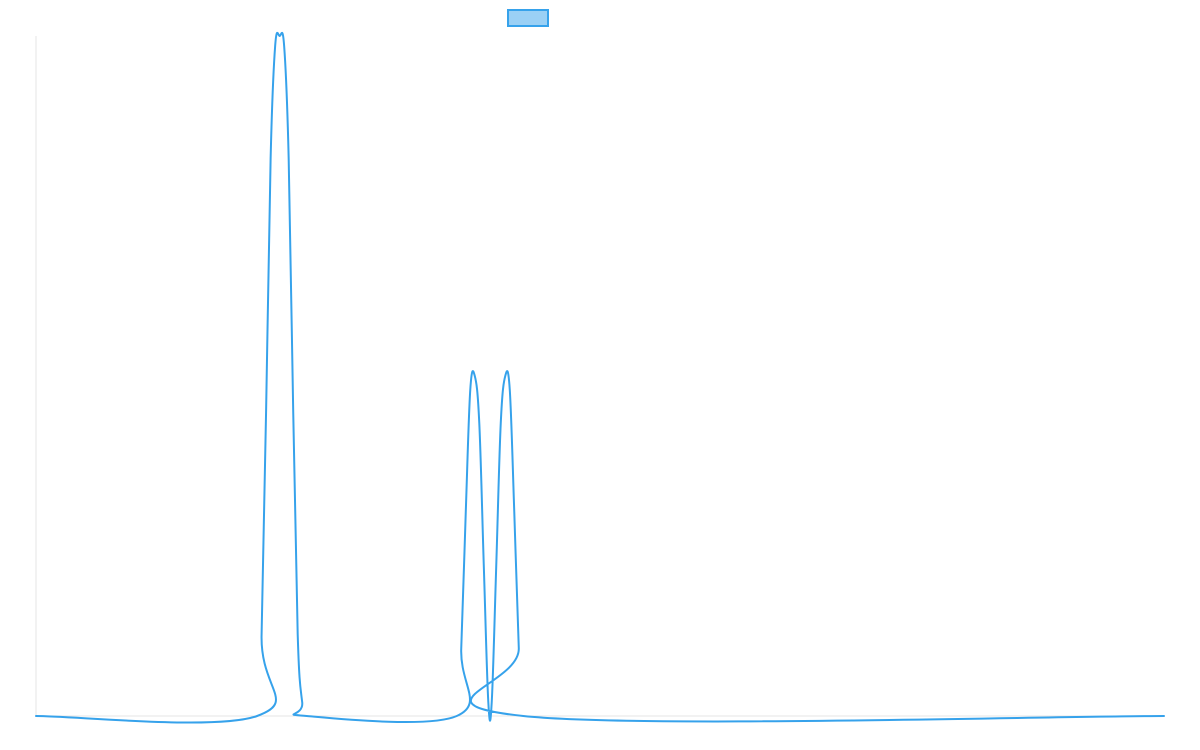 The width and height of the screenshot is (1200, 750). I want to click on legend, so click(528, 18).